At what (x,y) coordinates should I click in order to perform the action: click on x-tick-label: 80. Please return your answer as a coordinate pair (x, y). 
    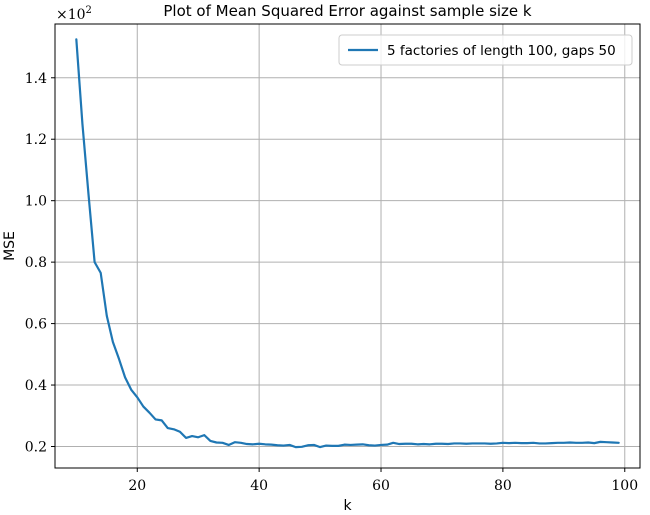
    Looking at the image, I should click on (503, 486).